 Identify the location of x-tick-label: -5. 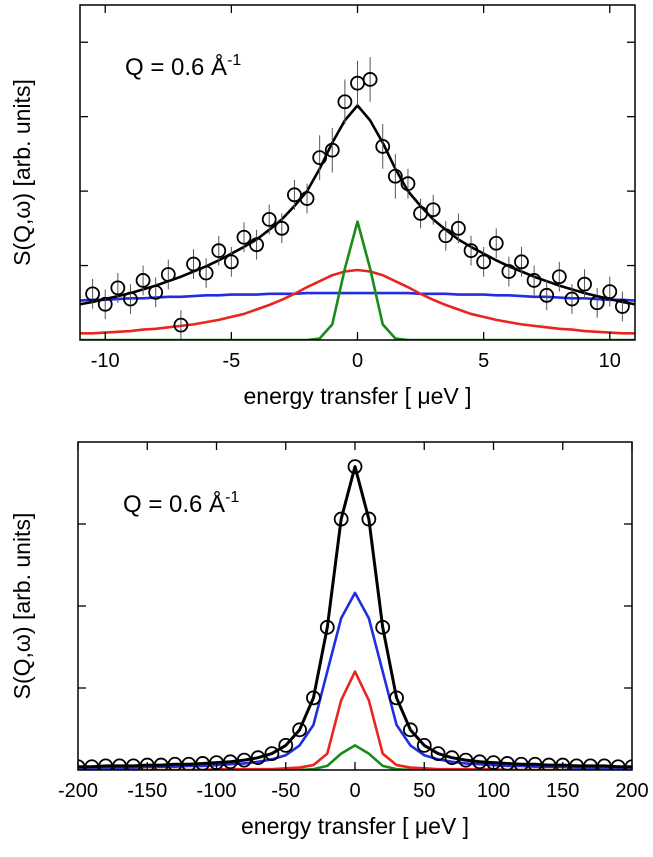
(231, 361).